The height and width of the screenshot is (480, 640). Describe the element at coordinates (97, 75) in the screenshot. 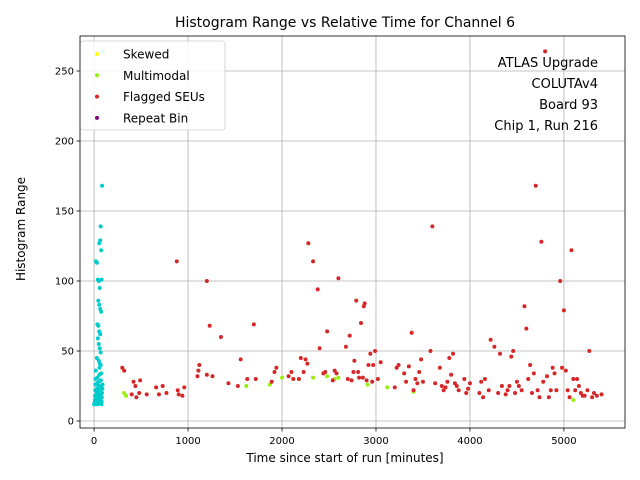

I see `legend-marker-multimodal` at that location.